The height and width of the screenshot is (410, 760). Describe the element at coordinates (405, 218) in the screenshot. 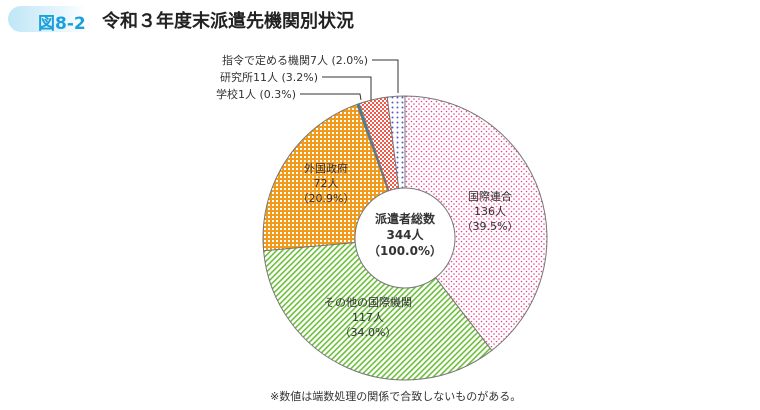

I see `center-label-title: 派遣者総数` at that location.